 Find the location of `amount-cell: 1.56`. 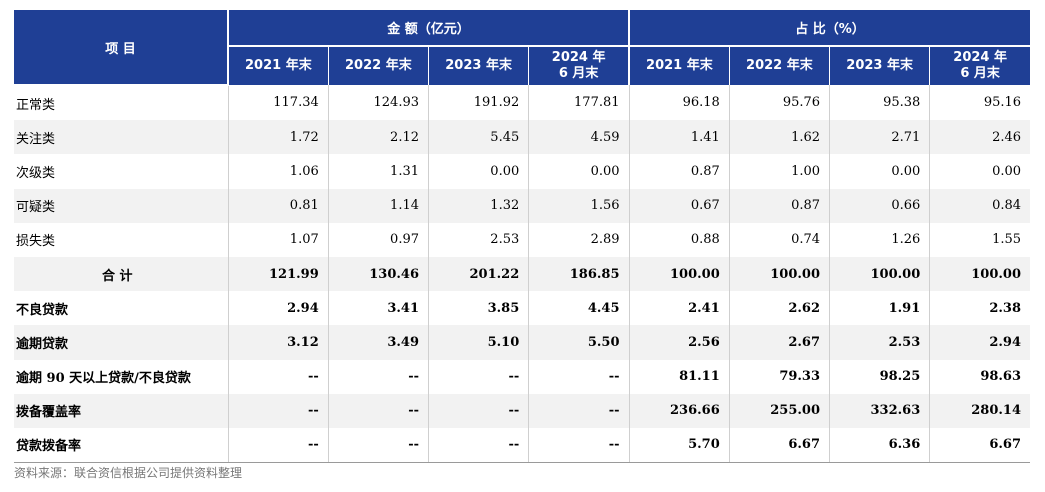

amount-cell: 1.56 is located at coordinates (579, 205).